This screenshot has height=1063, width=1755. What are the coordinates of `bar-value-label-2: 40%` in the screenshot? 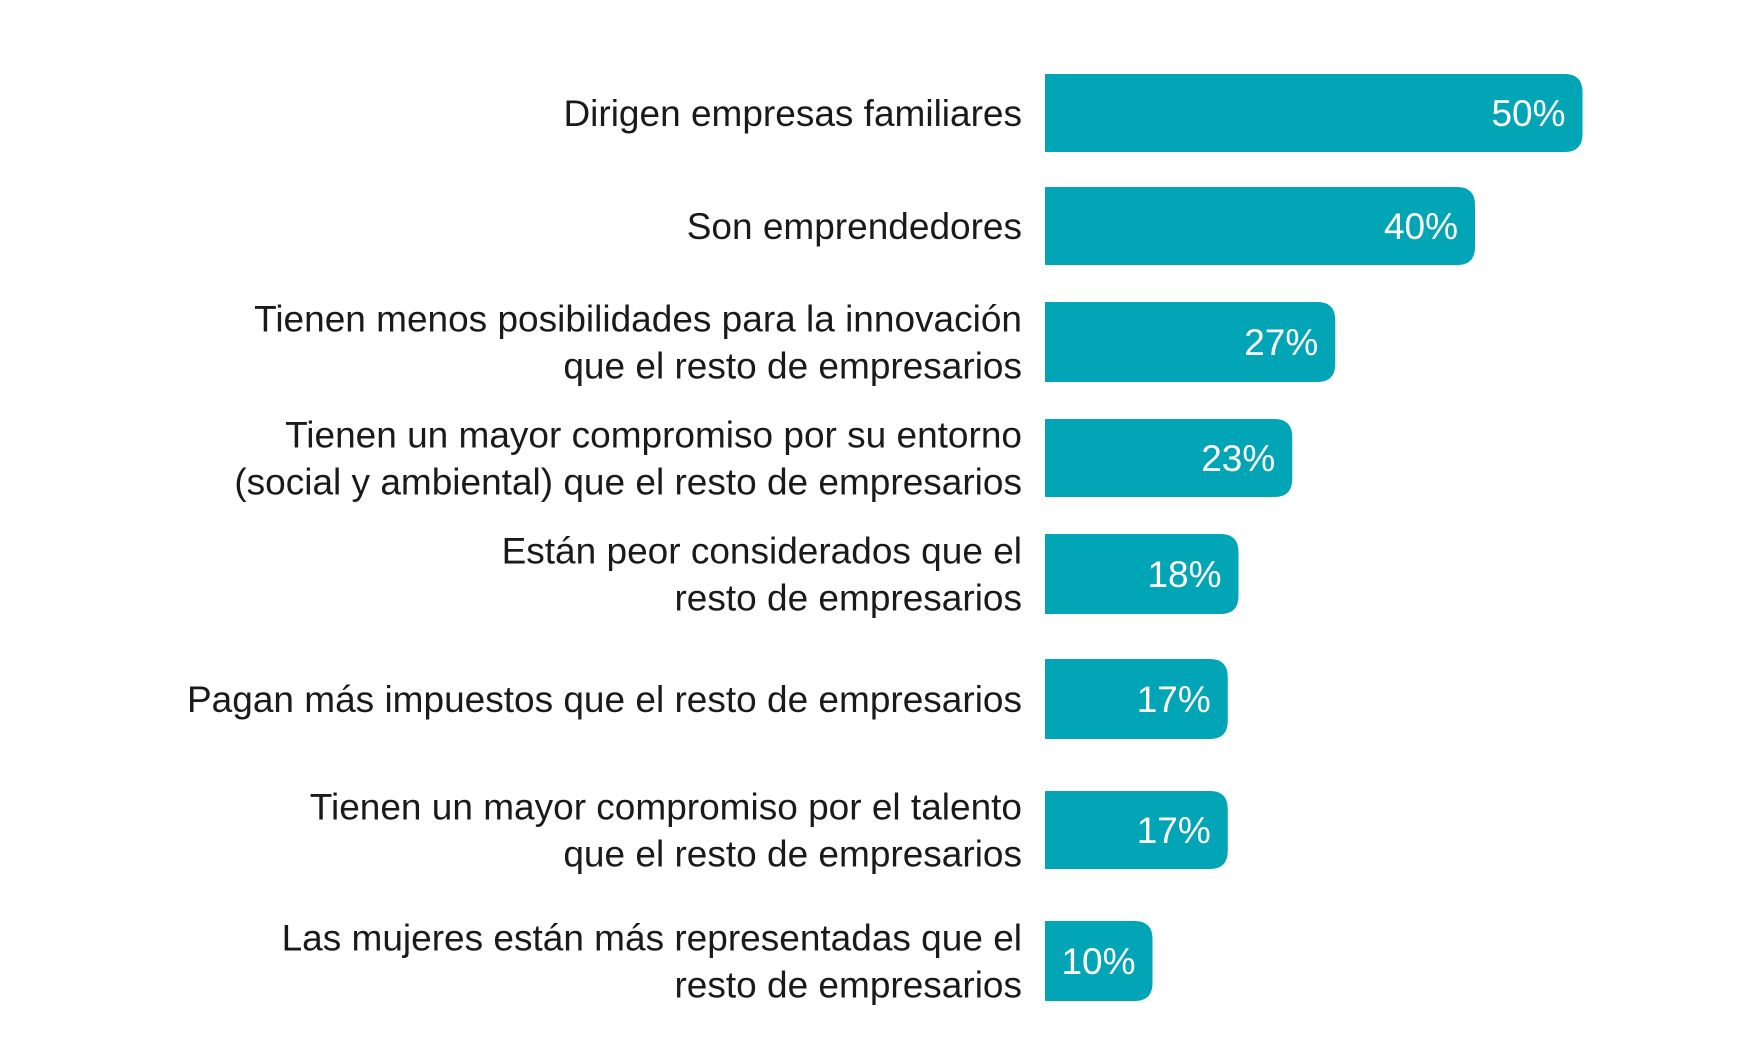 It's located at (1421, 226).